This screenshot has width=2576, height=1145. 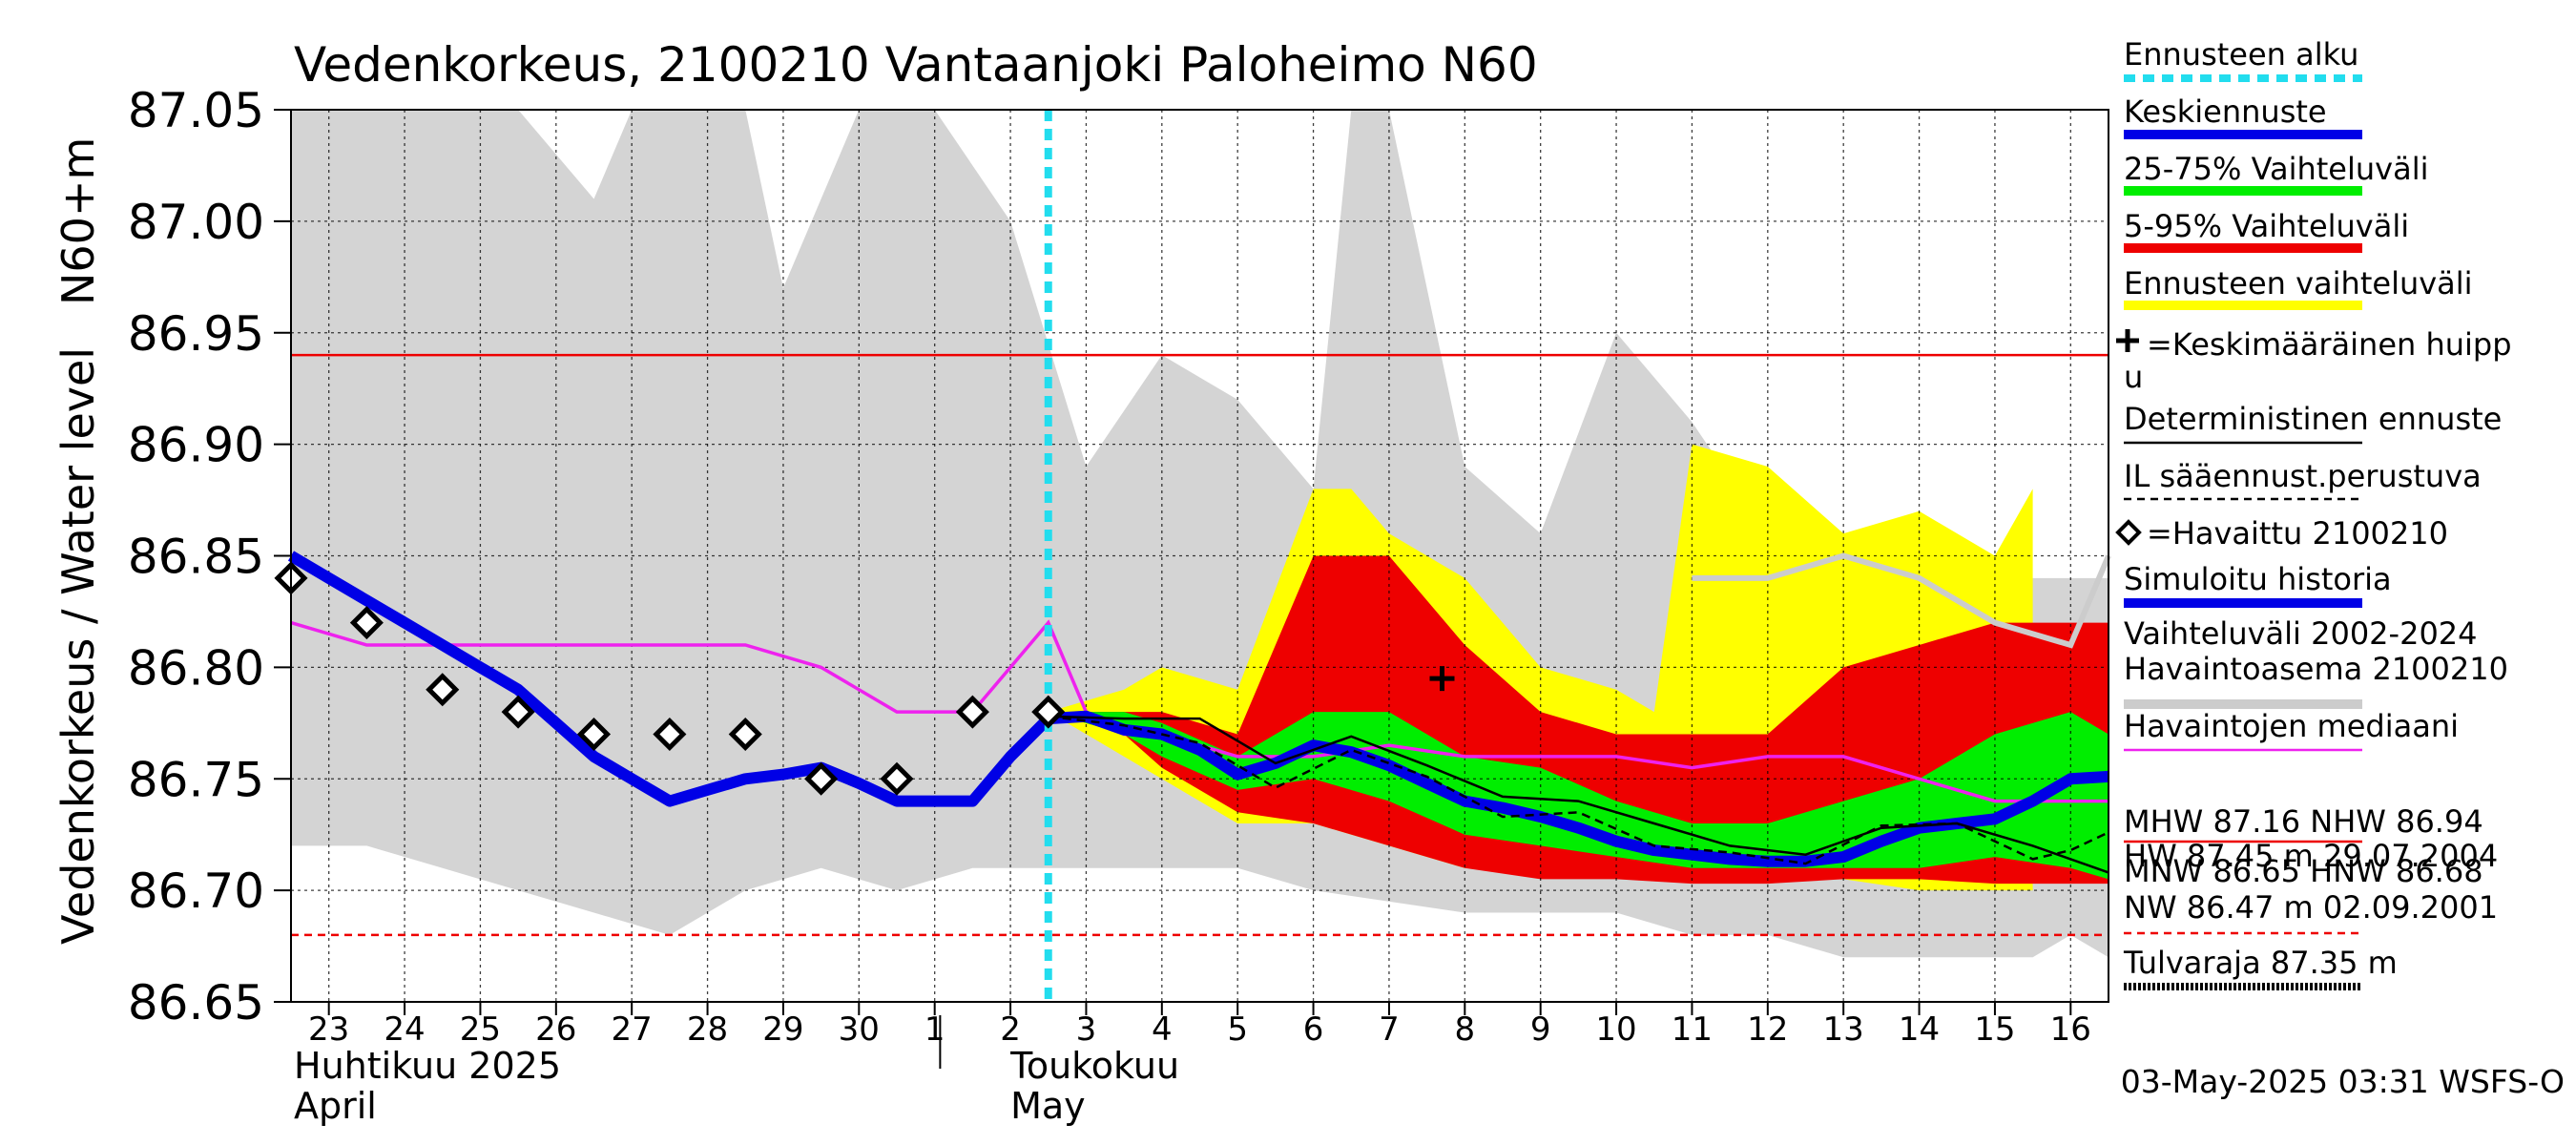 I want to click on month-label-line1: Toukokuu, so click(x=1094, y=1066).